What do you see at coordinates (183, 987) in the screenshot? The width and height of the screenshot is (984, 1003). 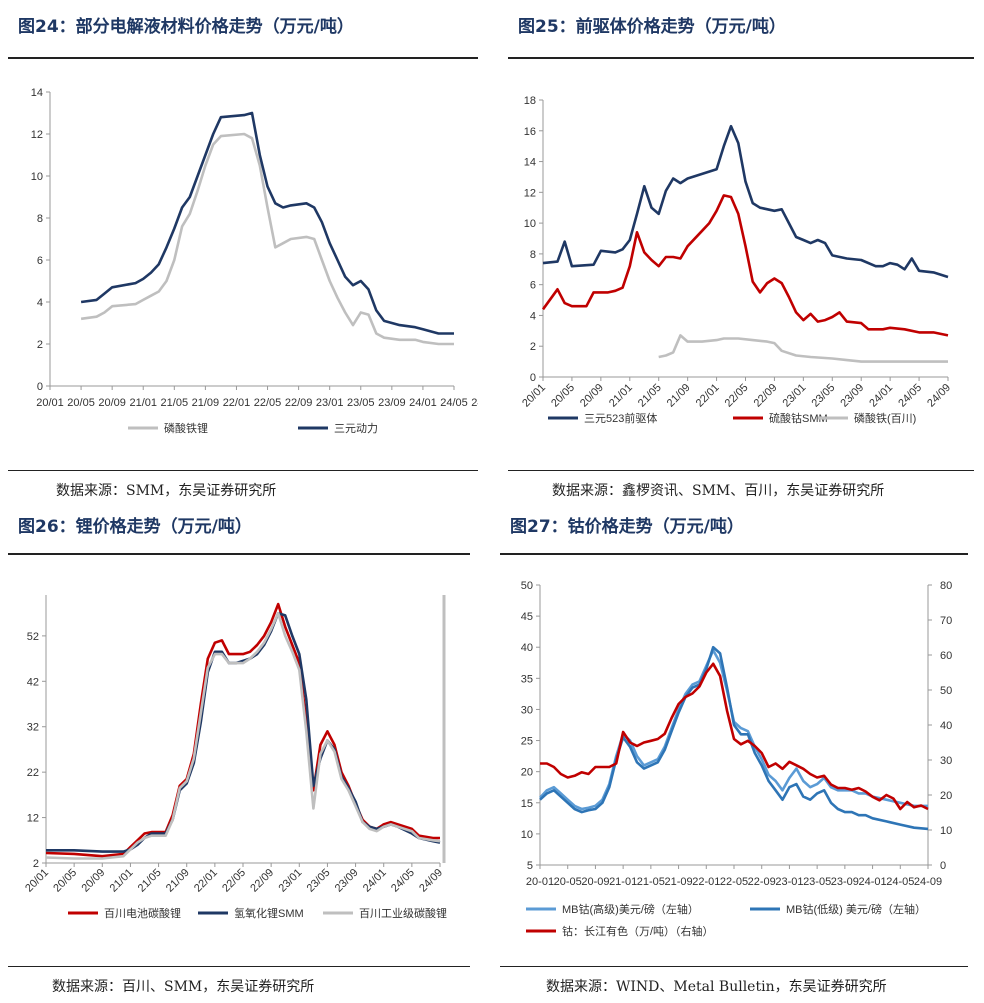 I see `source-note: 数据来源：百川、SMM，东吴证券研究所` at bounding box center [183, 987].